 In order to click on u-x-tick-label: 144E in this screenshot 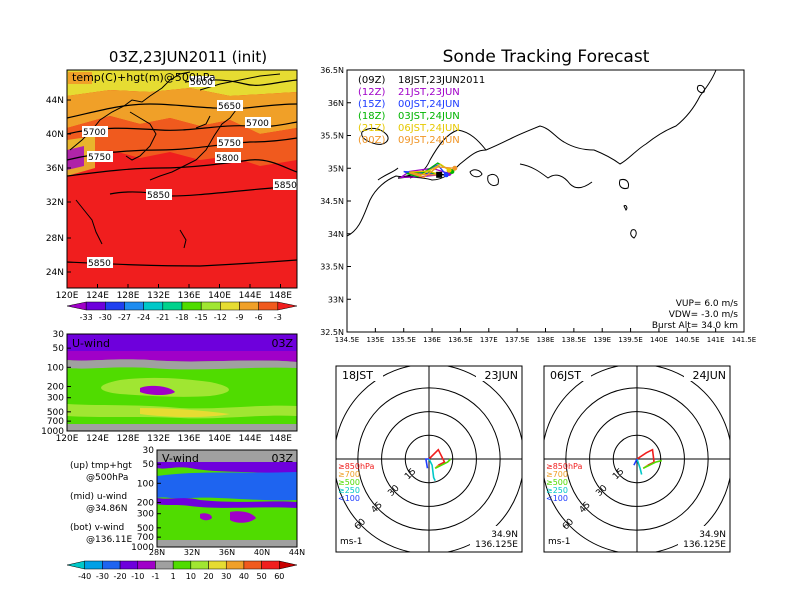, I will do `click(250, 439)`.